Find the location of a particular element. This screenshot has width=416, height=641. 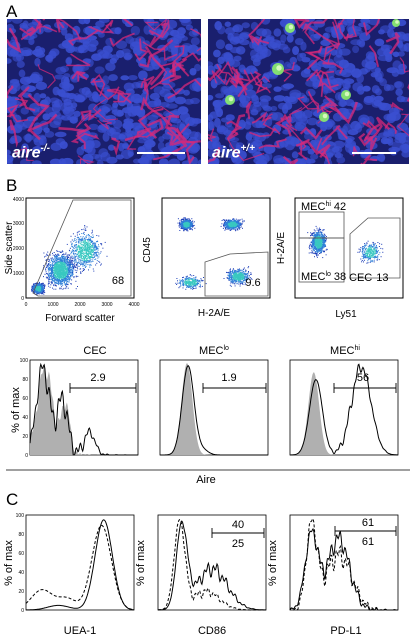

panel-c-ylabel-3: % of max is located at coordinates (273, 563).